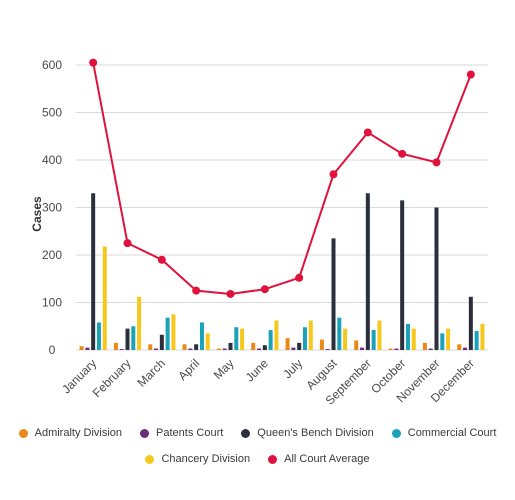 The height and width of the screenshot is (500, 515). Describe the element at coordinates (253, 346) in the screenshot. I see `bar-admiralty-division-june` at that location.